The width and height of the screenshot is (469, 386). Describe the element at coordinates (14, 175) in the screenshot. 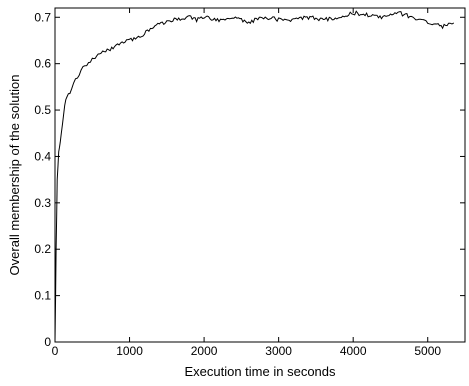

I see `y-axis-label: Overall membership of the solution` at that location.